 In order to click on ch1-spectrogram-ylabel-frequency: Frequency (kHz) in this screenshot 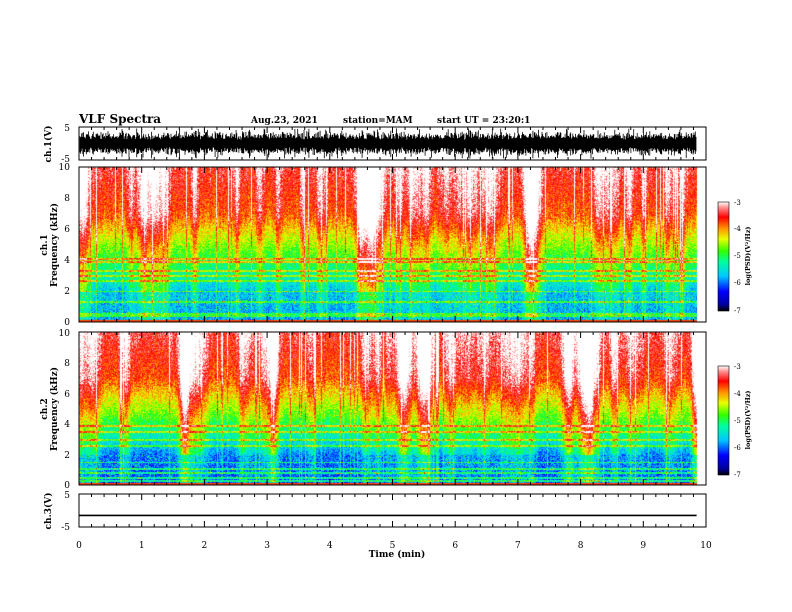, I will do `click(54, 245)`.